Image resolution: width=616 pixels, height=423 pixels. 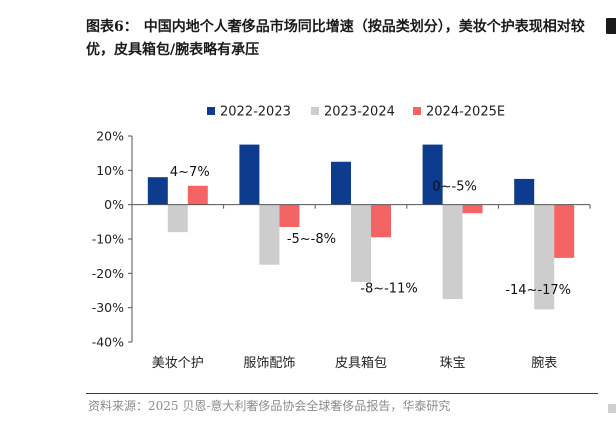 What do you see at coordinates (359, 112) in the screenshot?
I see `legend-label-2: 2023-2024` at bounding box center [359, 112].